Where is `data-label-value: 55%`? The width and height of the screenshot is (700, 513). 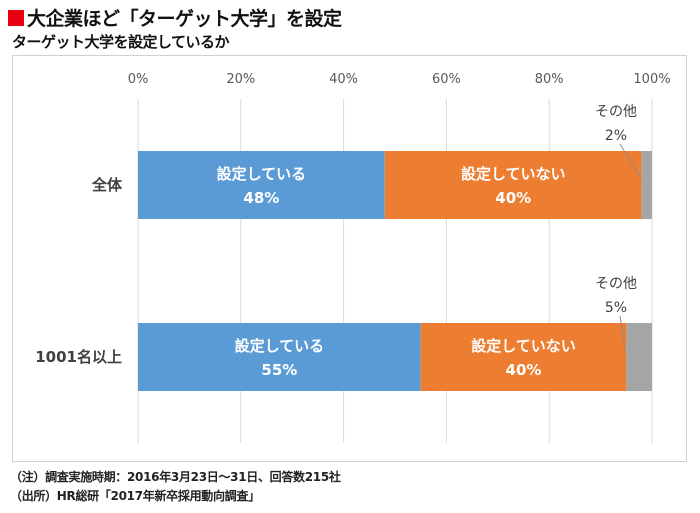
data-label-value: 55% is located at coordinates (279, 370).